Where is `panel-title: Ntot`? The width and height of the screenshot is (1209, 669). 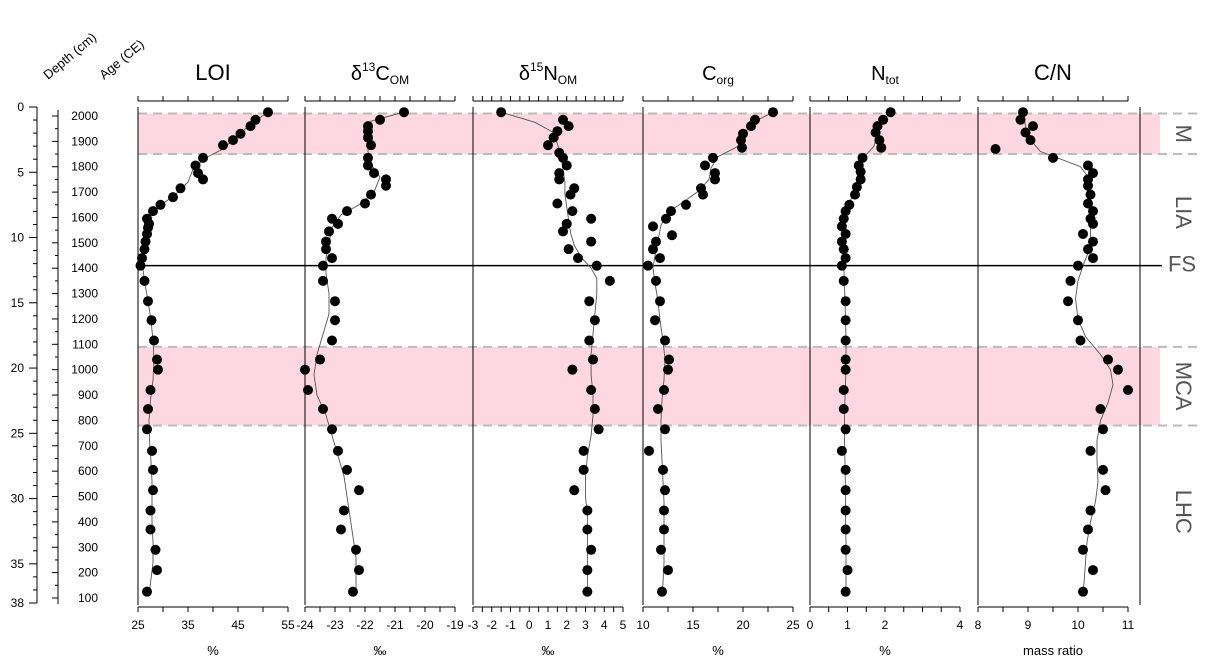 panel-title: Ntot is located at coordinates (885, 75).